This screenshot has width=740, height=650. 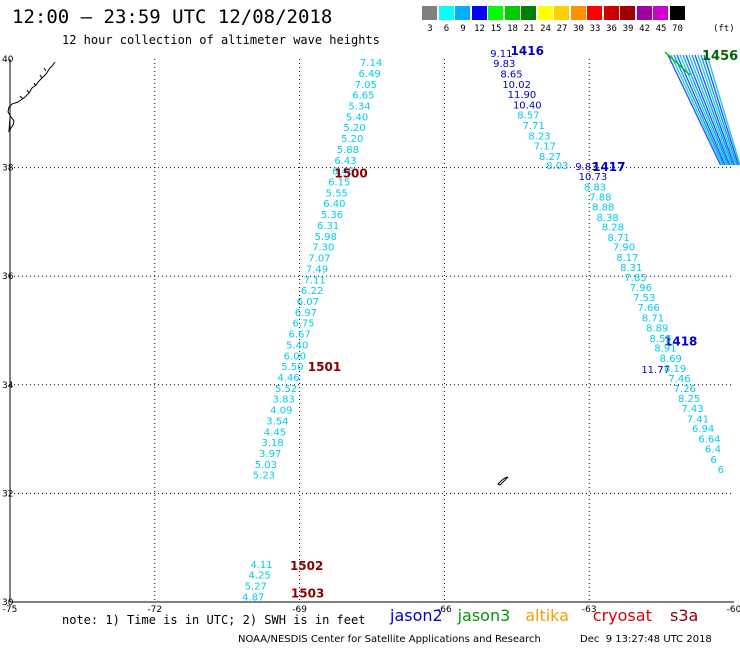 I want to click on wave-height-label: 3.18, so click(x=272, y=443).